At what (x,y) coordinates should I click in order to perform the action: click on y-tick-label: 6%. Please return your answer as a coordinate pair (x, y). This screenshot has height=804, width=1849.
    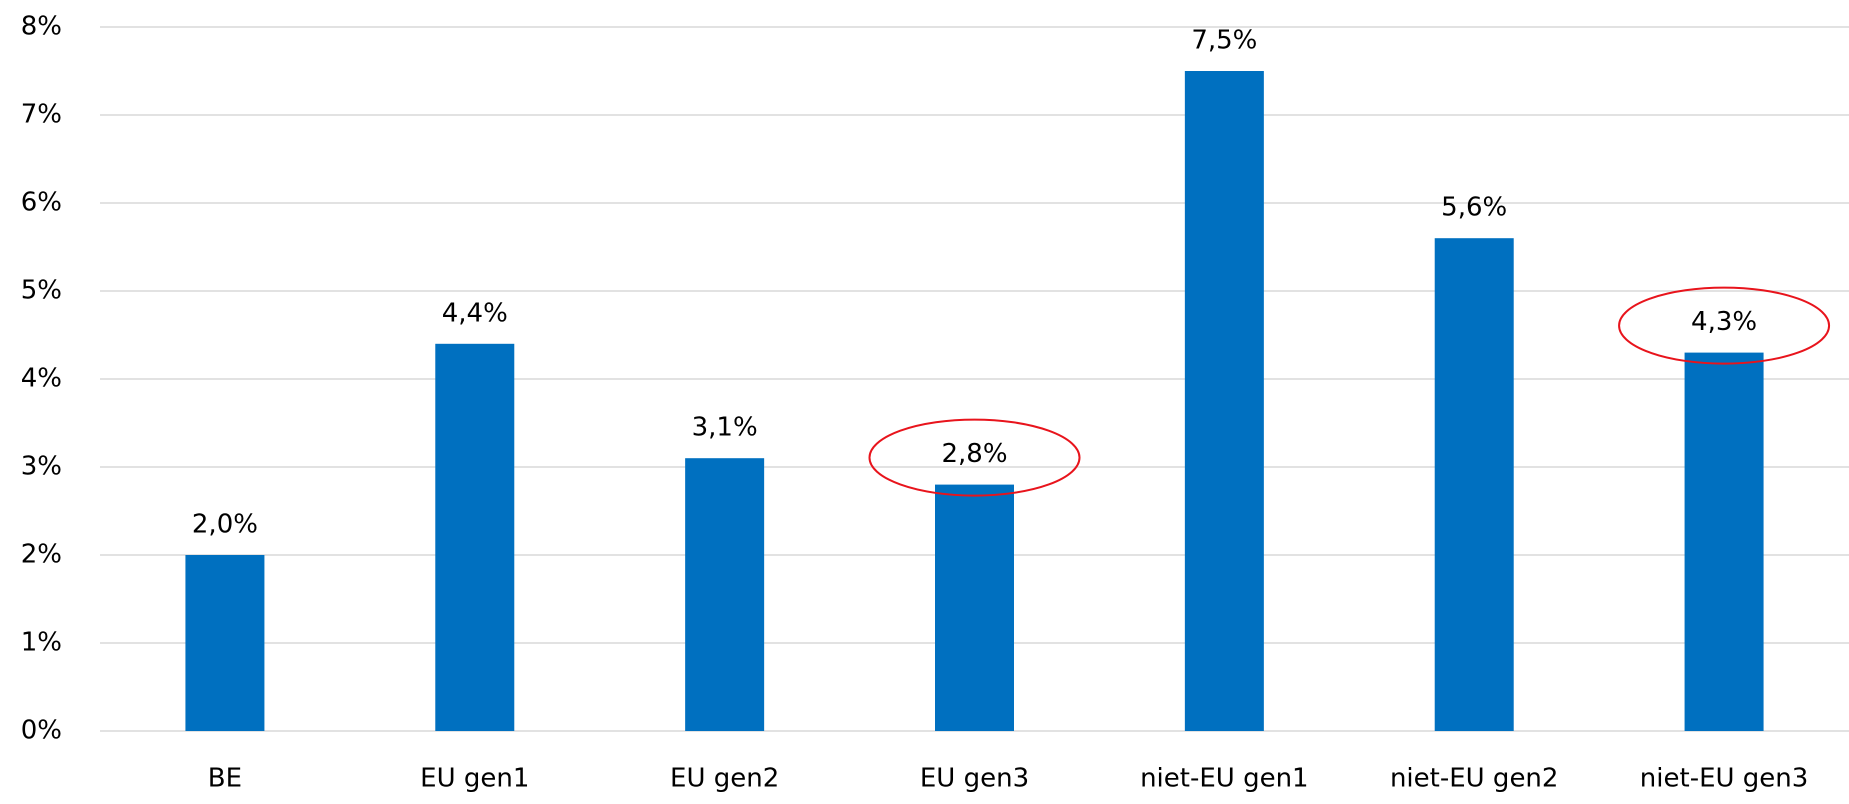
    Looking at the image, I should click on (41, 203).